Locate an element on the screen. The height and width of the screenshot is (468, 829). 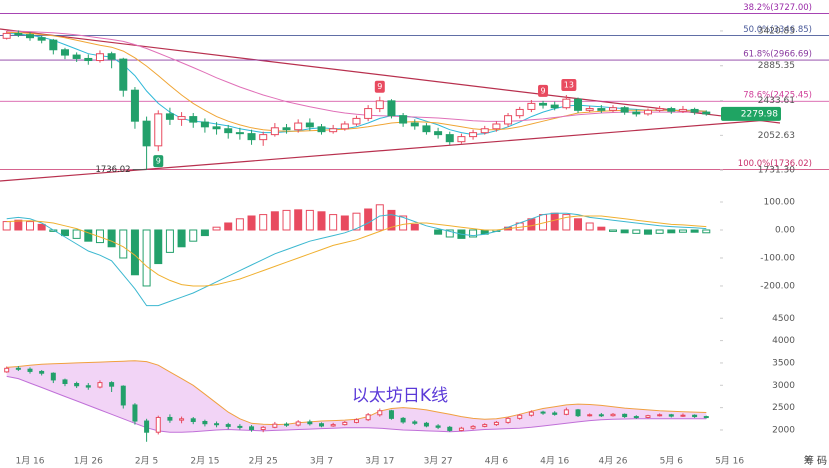
signal-label: 9 is located at coordinates (542, 90).